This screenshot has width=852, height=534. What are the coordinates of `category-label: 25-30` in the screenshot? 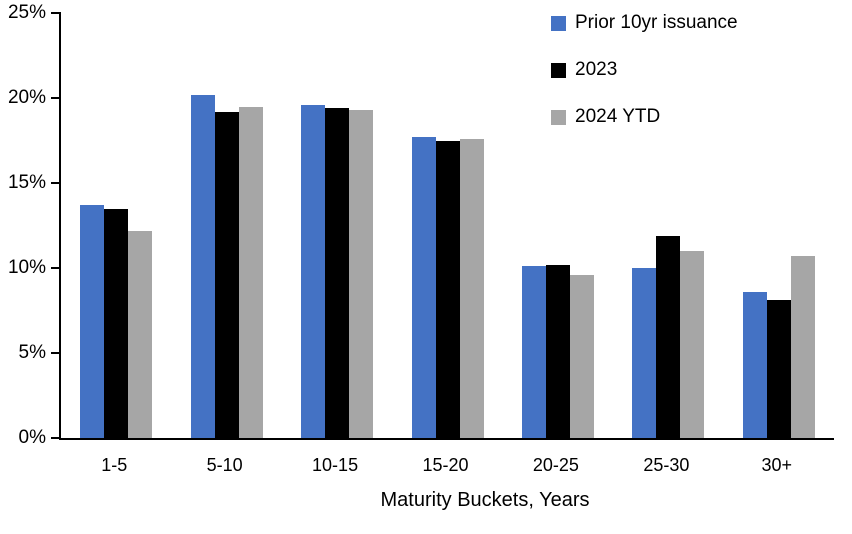 It's located at (666, 465).